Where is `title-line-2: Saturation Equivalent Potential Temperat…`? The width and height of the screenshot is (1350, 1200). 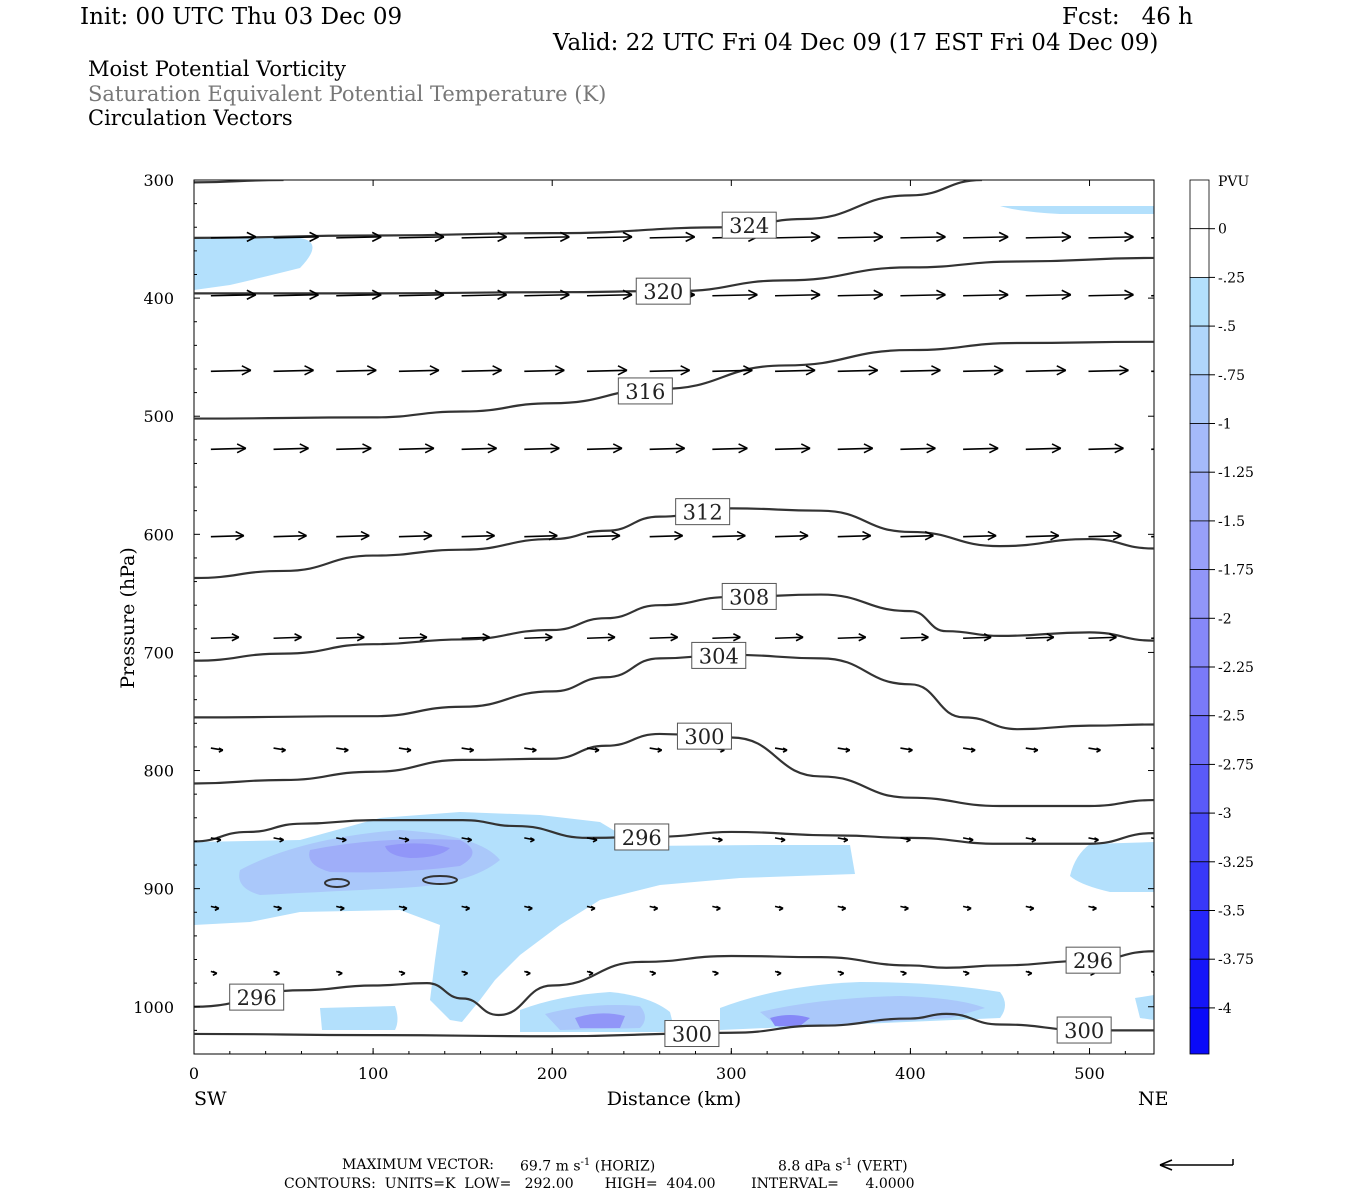
title-line-2: Saturation Equivalent Potential Temperat… is located at coordinates (347, 94).